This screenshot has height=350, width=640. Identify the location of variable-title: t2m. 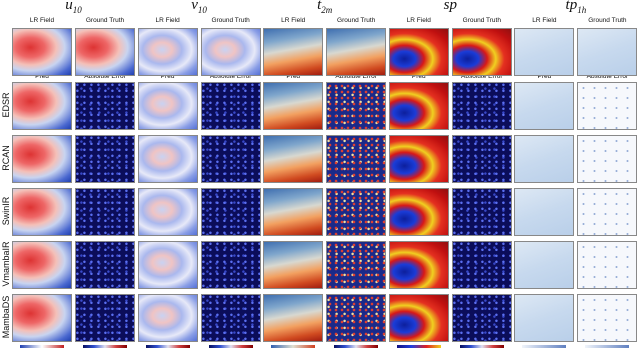
(324, 7).